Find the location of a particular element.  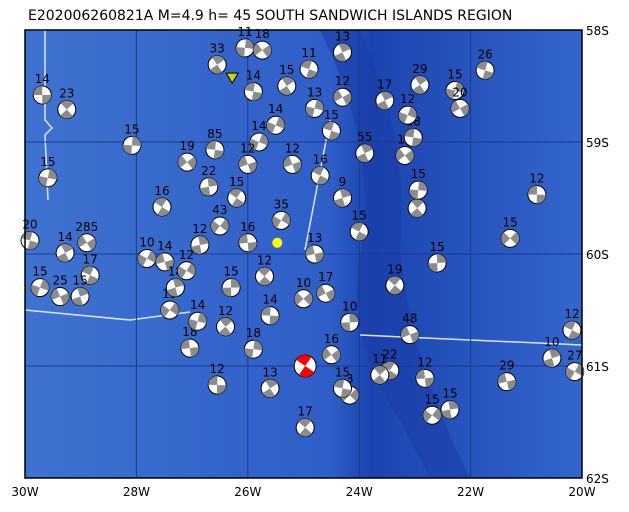

depth-label: 22 is located at coordinates (208, 171).